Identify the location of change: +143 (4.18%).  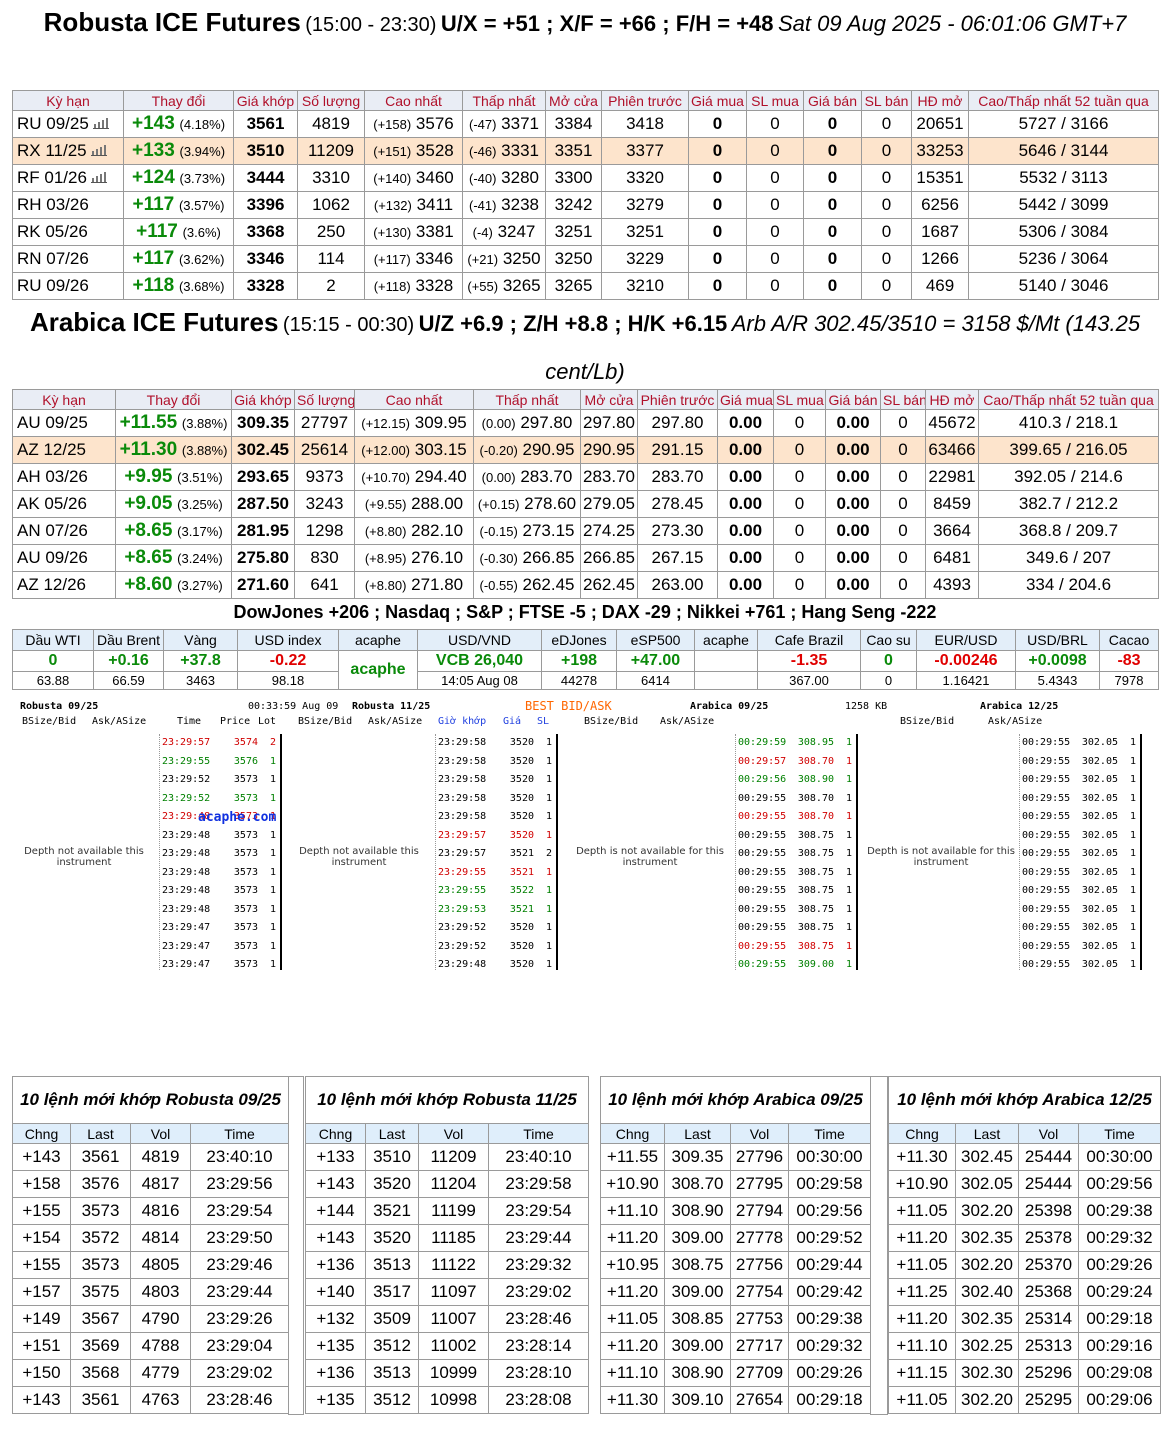
(178, 124).